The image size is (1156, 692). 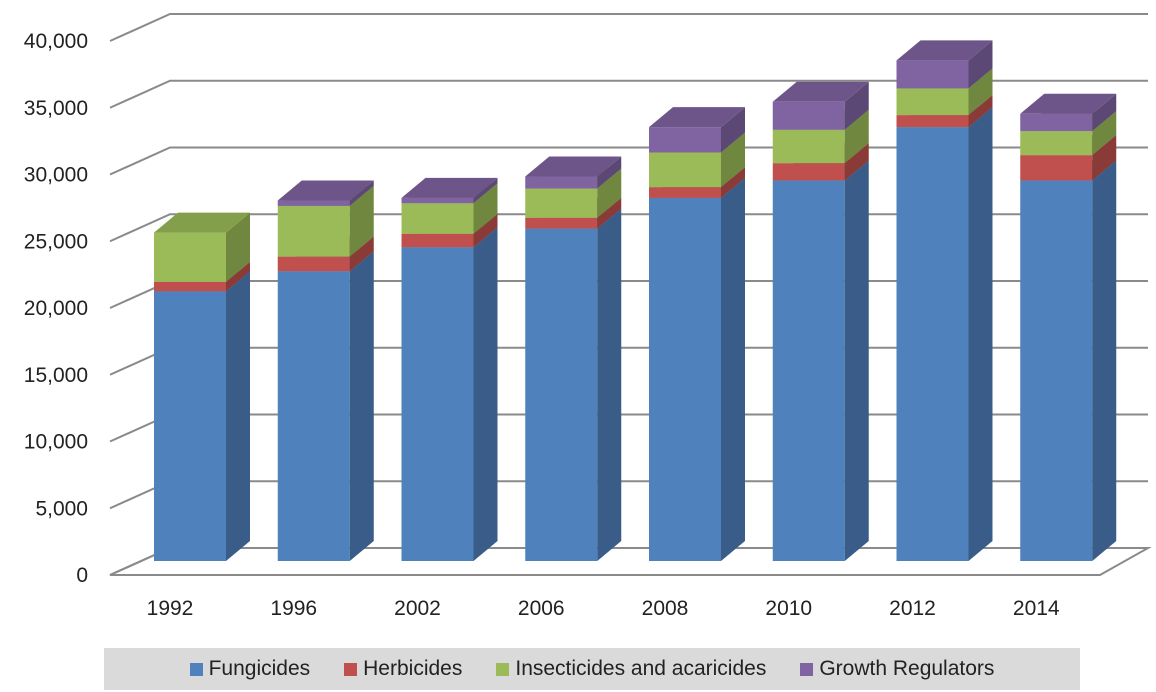 I want to click on bar-stack-2008, so click(x=697, y=334).